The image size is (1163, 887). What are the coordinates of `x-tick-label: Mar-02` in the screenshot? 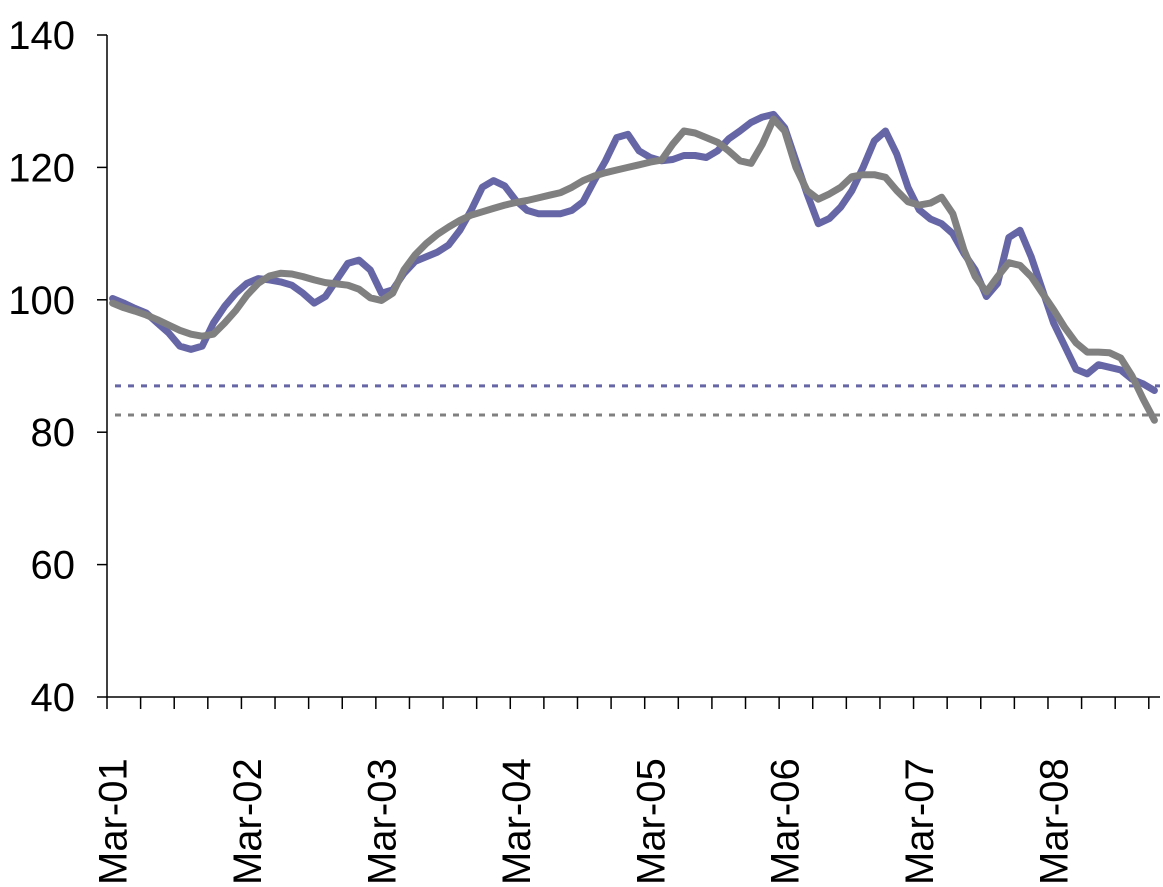 It's located at (248, 821).